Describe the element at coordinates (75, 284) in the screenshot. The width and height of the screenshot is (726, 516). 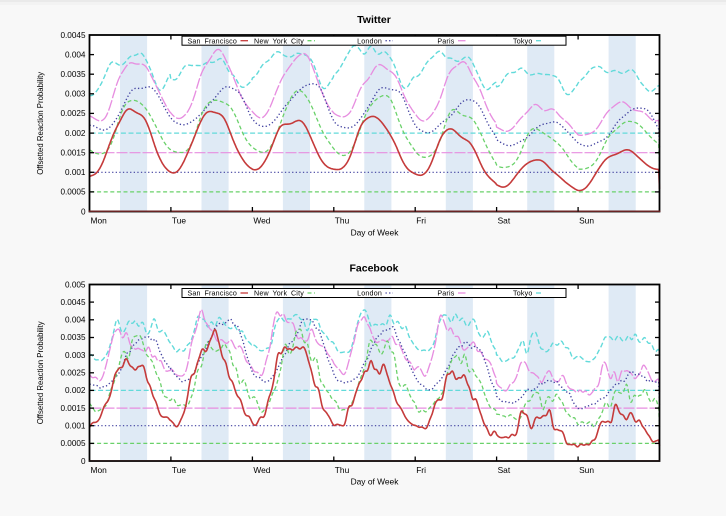
I see `svg-text: 0.005` at that location.